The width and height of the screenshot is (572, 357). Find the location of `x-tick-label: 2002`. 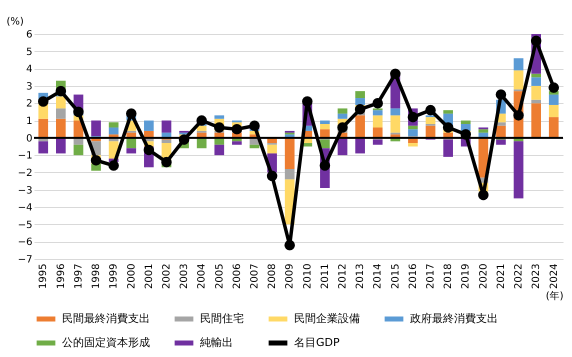

x-tick-label: 2002 is located at coordinates (166, 276).